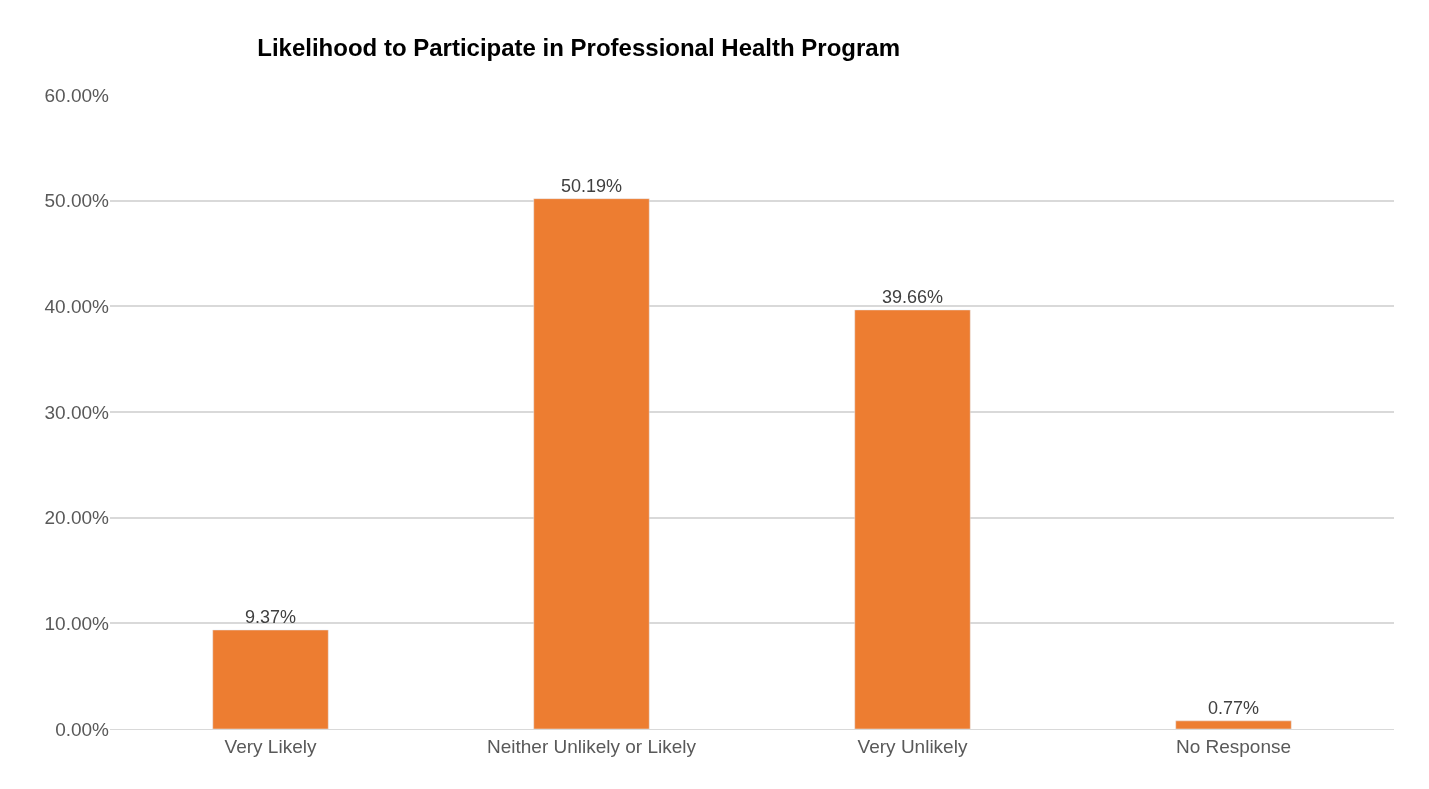 Image resolution: width=1429 pixels, height=789 pixels. Describe the element at coordinates (912, 746) in the screenshot. I see `x-tick-label: Very Unlikely` at that location.